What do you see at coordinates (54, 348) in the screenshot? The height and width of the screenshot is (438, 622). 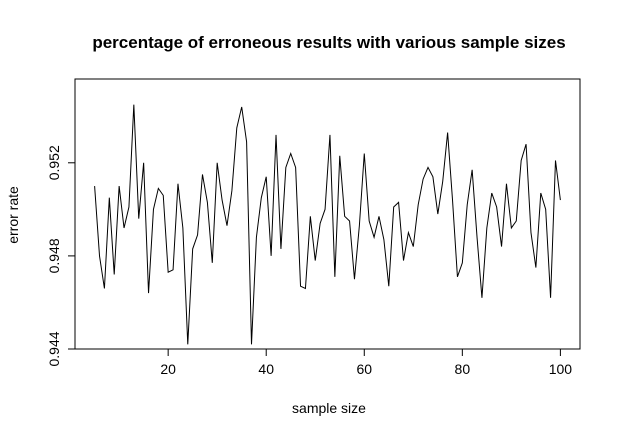 I see `y-tick-label: 0.944` at bounding box center [54, 348].